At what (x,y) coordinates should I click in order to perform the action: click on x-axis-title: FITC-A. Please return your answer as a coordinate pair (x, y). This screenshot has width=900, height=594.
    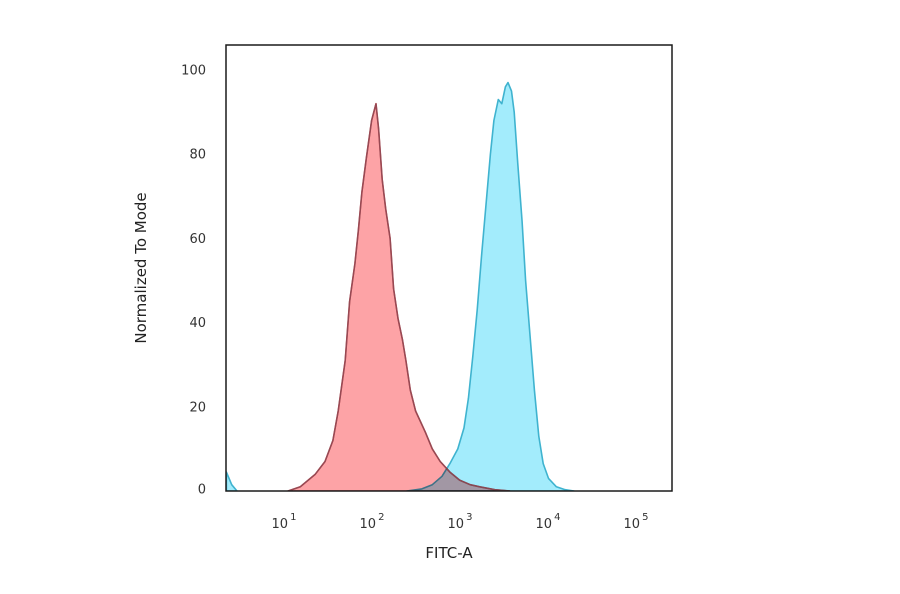
    Looking at the image, I should click on (449, 553).